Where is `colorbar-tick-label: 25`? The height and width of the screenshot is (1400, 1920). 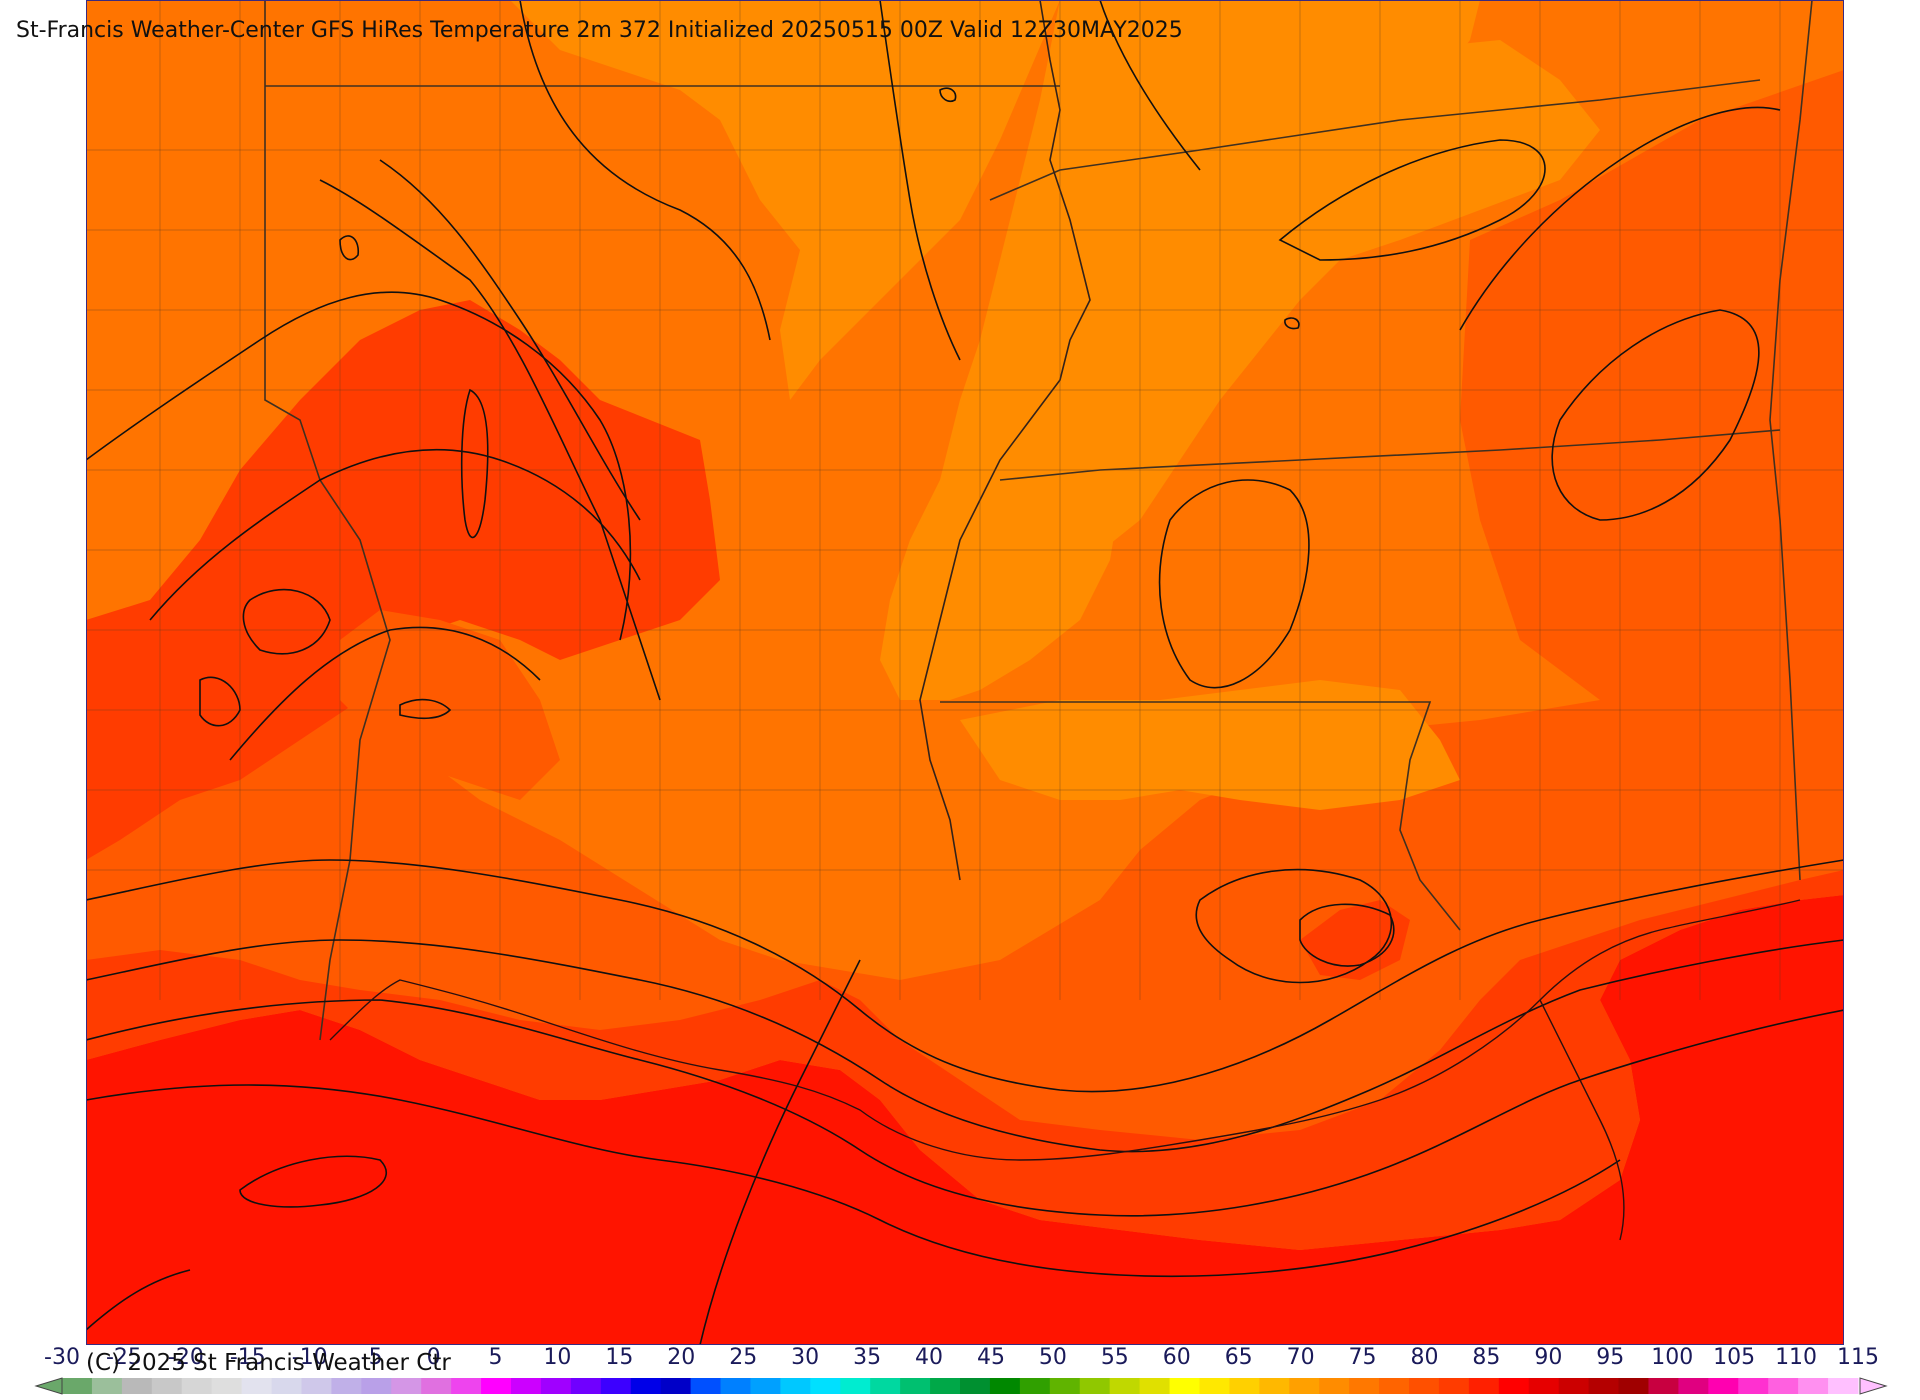 colorbar-tick-label: 25 is located at coordinates (743, 1357).